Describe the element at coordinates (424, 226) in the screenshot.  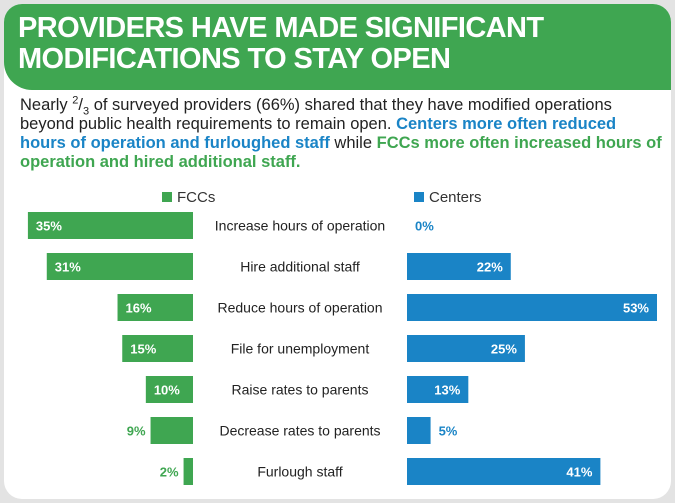
I see `data-label-centers-0: 0%` at that location.